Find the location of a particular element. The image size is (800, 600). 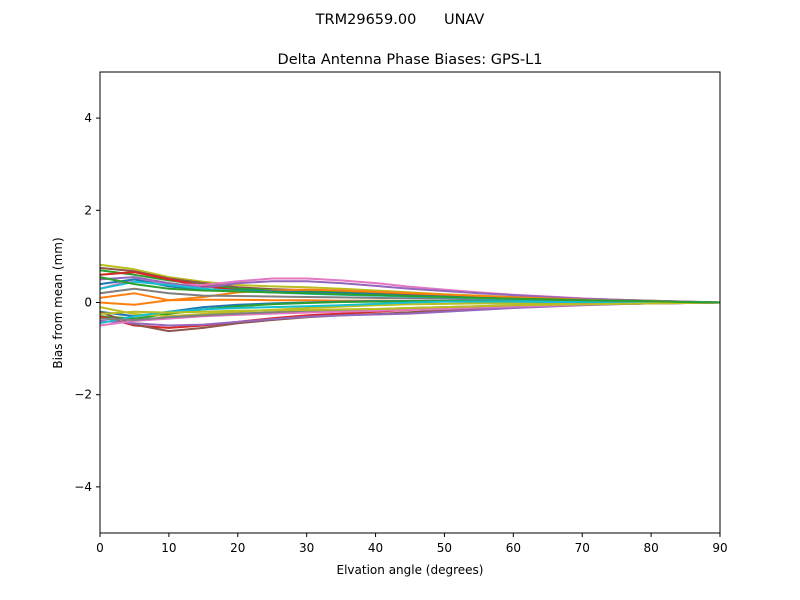

chart-title: Delta Antenna Phase Biases: GPS-L1 is located at coordinates (410, 60).